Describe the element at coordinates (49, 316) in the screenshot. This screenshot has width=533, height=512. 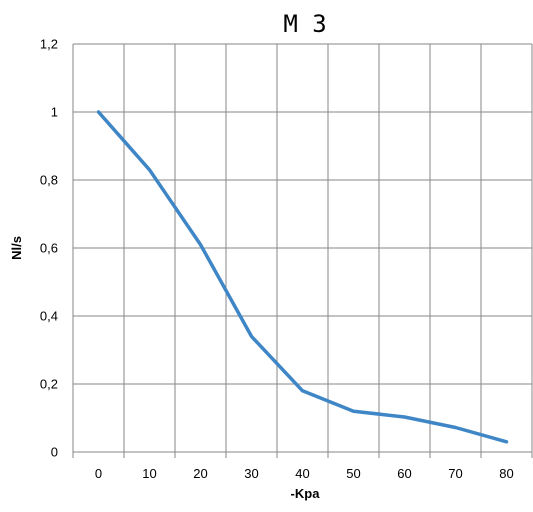
I see `y-tick-label: 0,4` at that location.